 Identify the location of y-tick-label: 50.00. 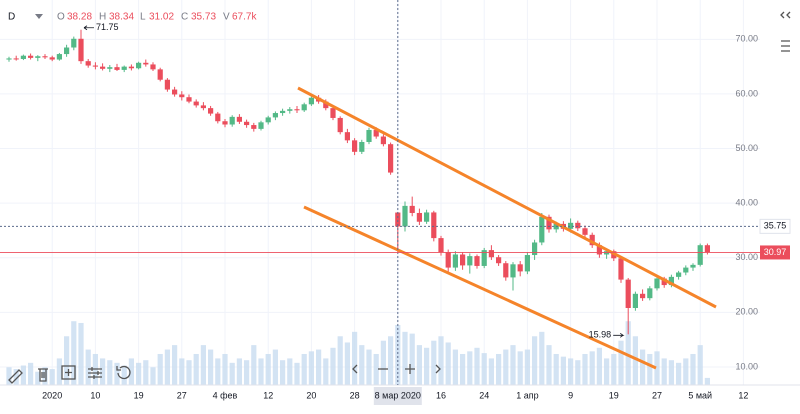
(746, 148).